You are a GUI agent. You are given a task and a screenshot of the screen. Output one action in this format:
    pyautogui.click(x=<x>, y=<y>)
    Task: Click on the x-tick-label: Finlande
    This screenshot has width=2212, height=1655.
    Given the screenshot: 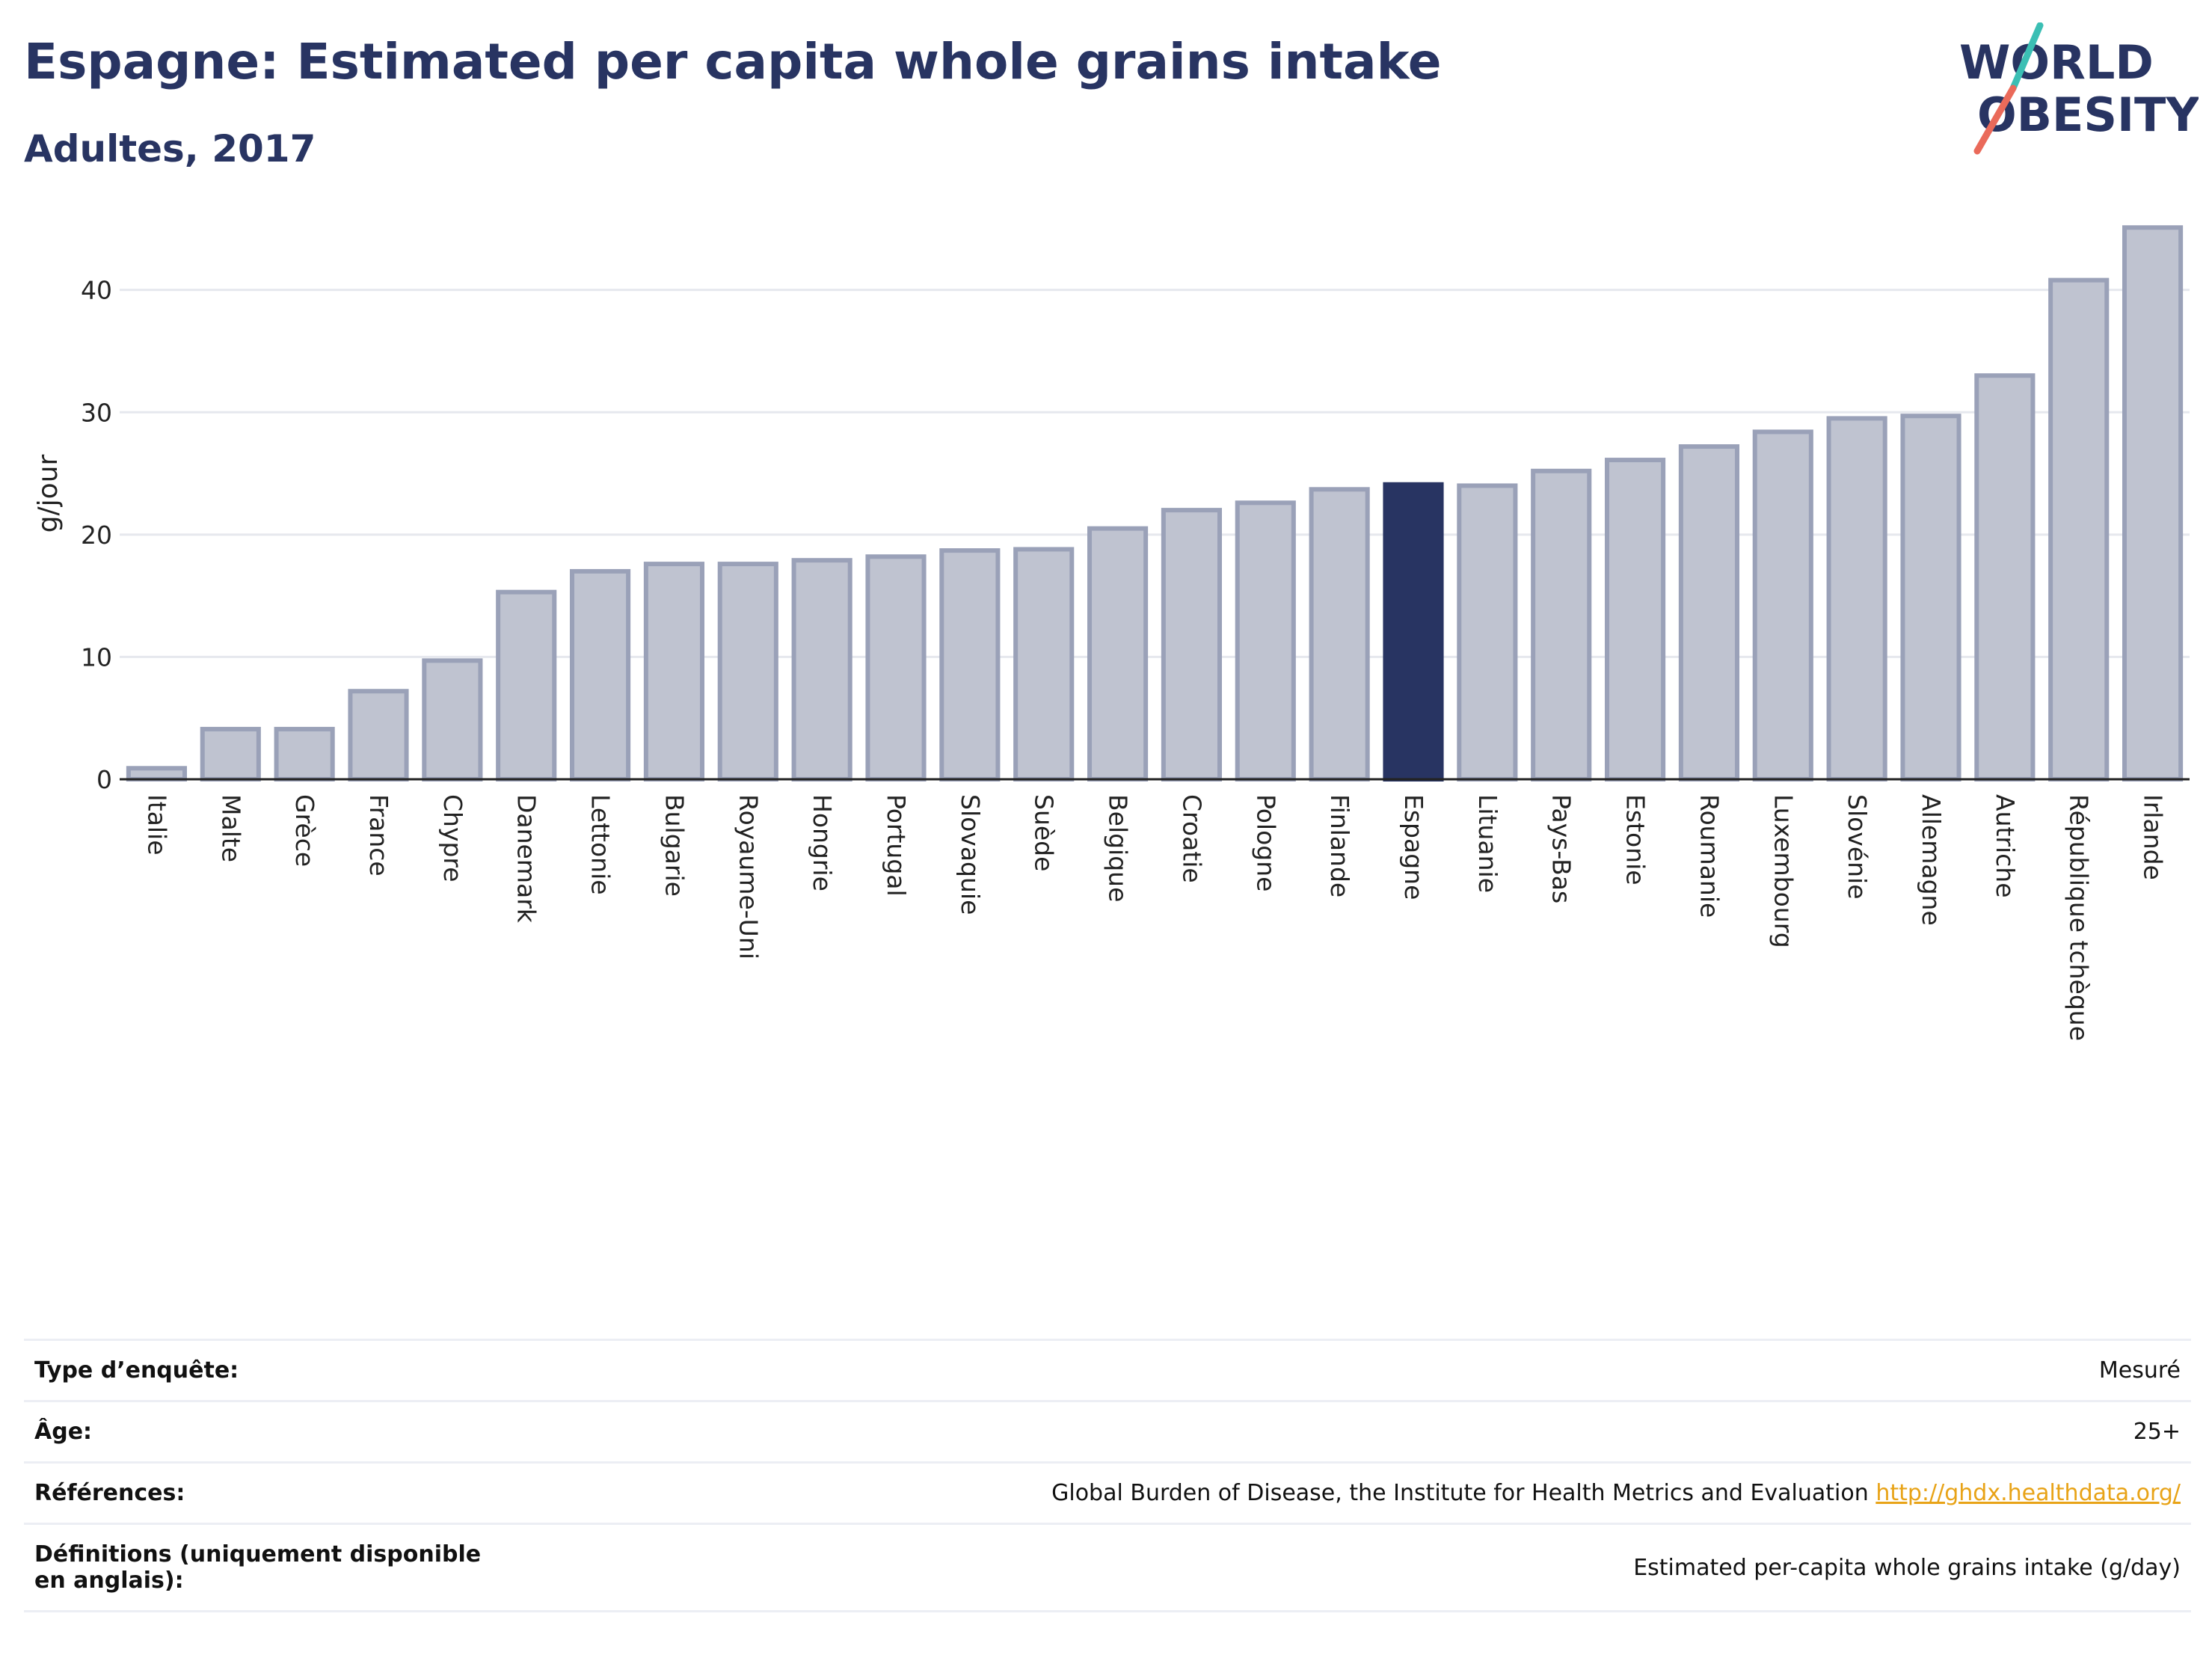 What is the action you would take?
    pyautogui.click(x=1339, y=845)
    